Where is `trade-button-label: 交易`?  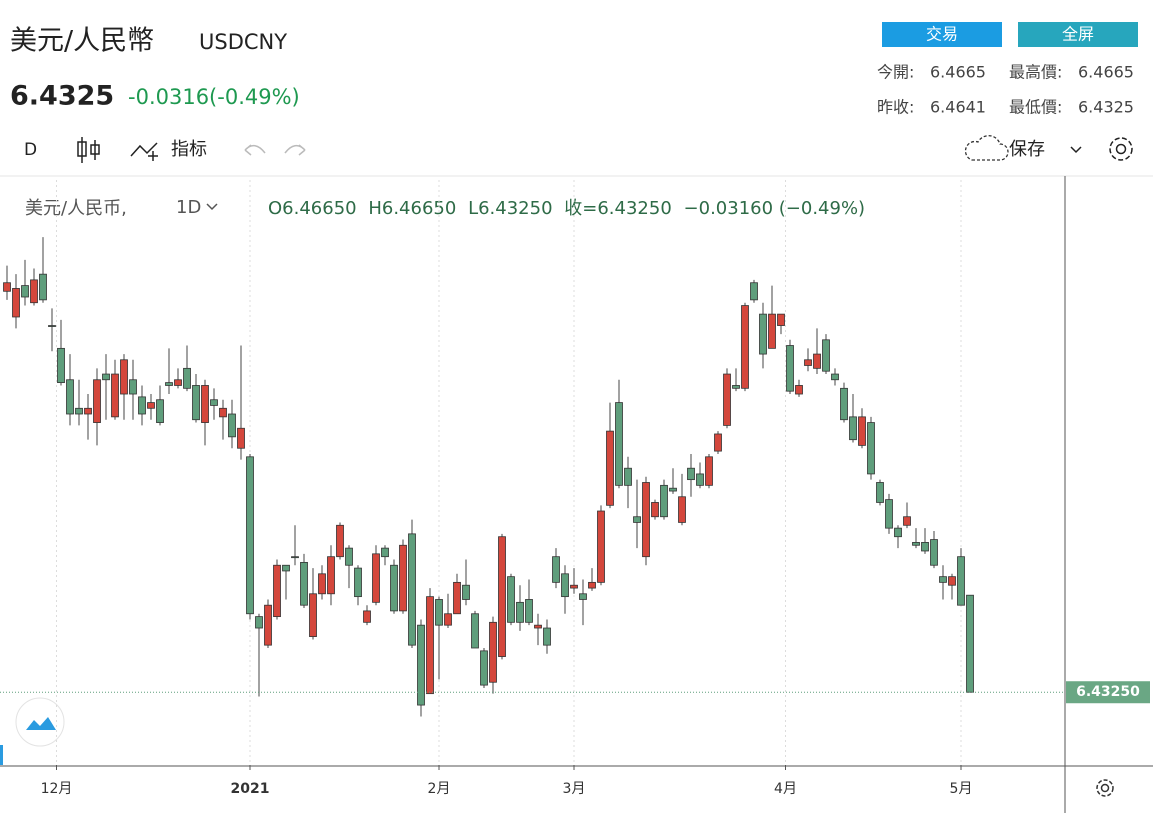 trade-button-label: 交易 is located at coordinates (942, 34).